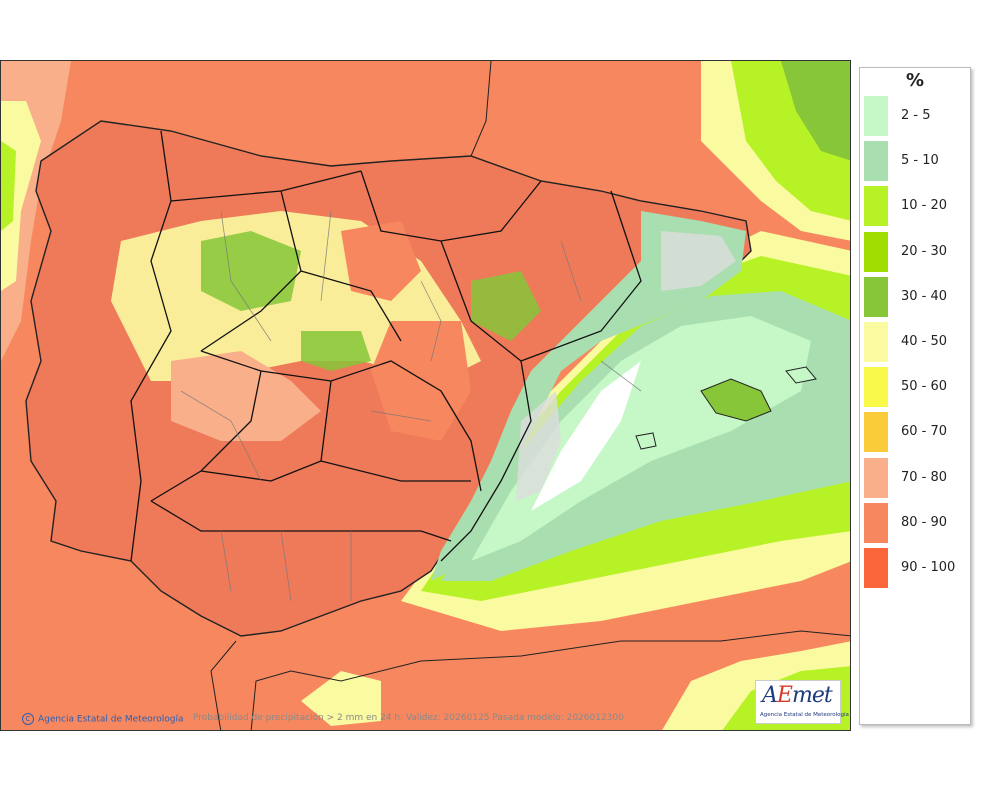 The image size is (1000, 790). I want to click on legend-item: 5 - 10, so click(916, 162).